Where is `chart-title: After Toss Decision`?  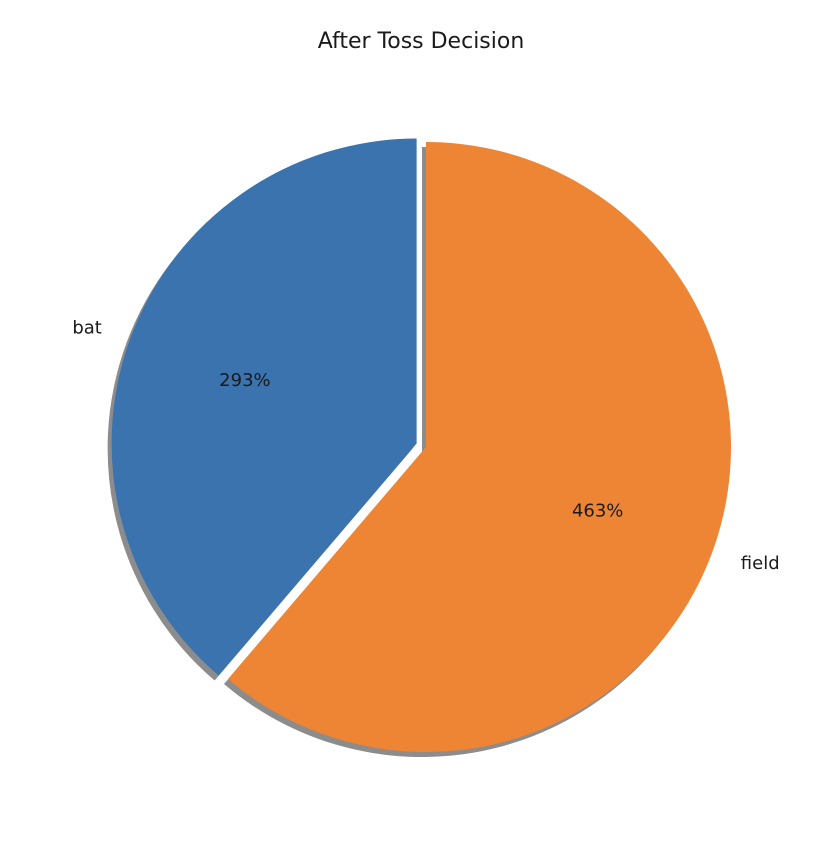
chart-title: After Toss Decision is located at coordinates (421, 41).